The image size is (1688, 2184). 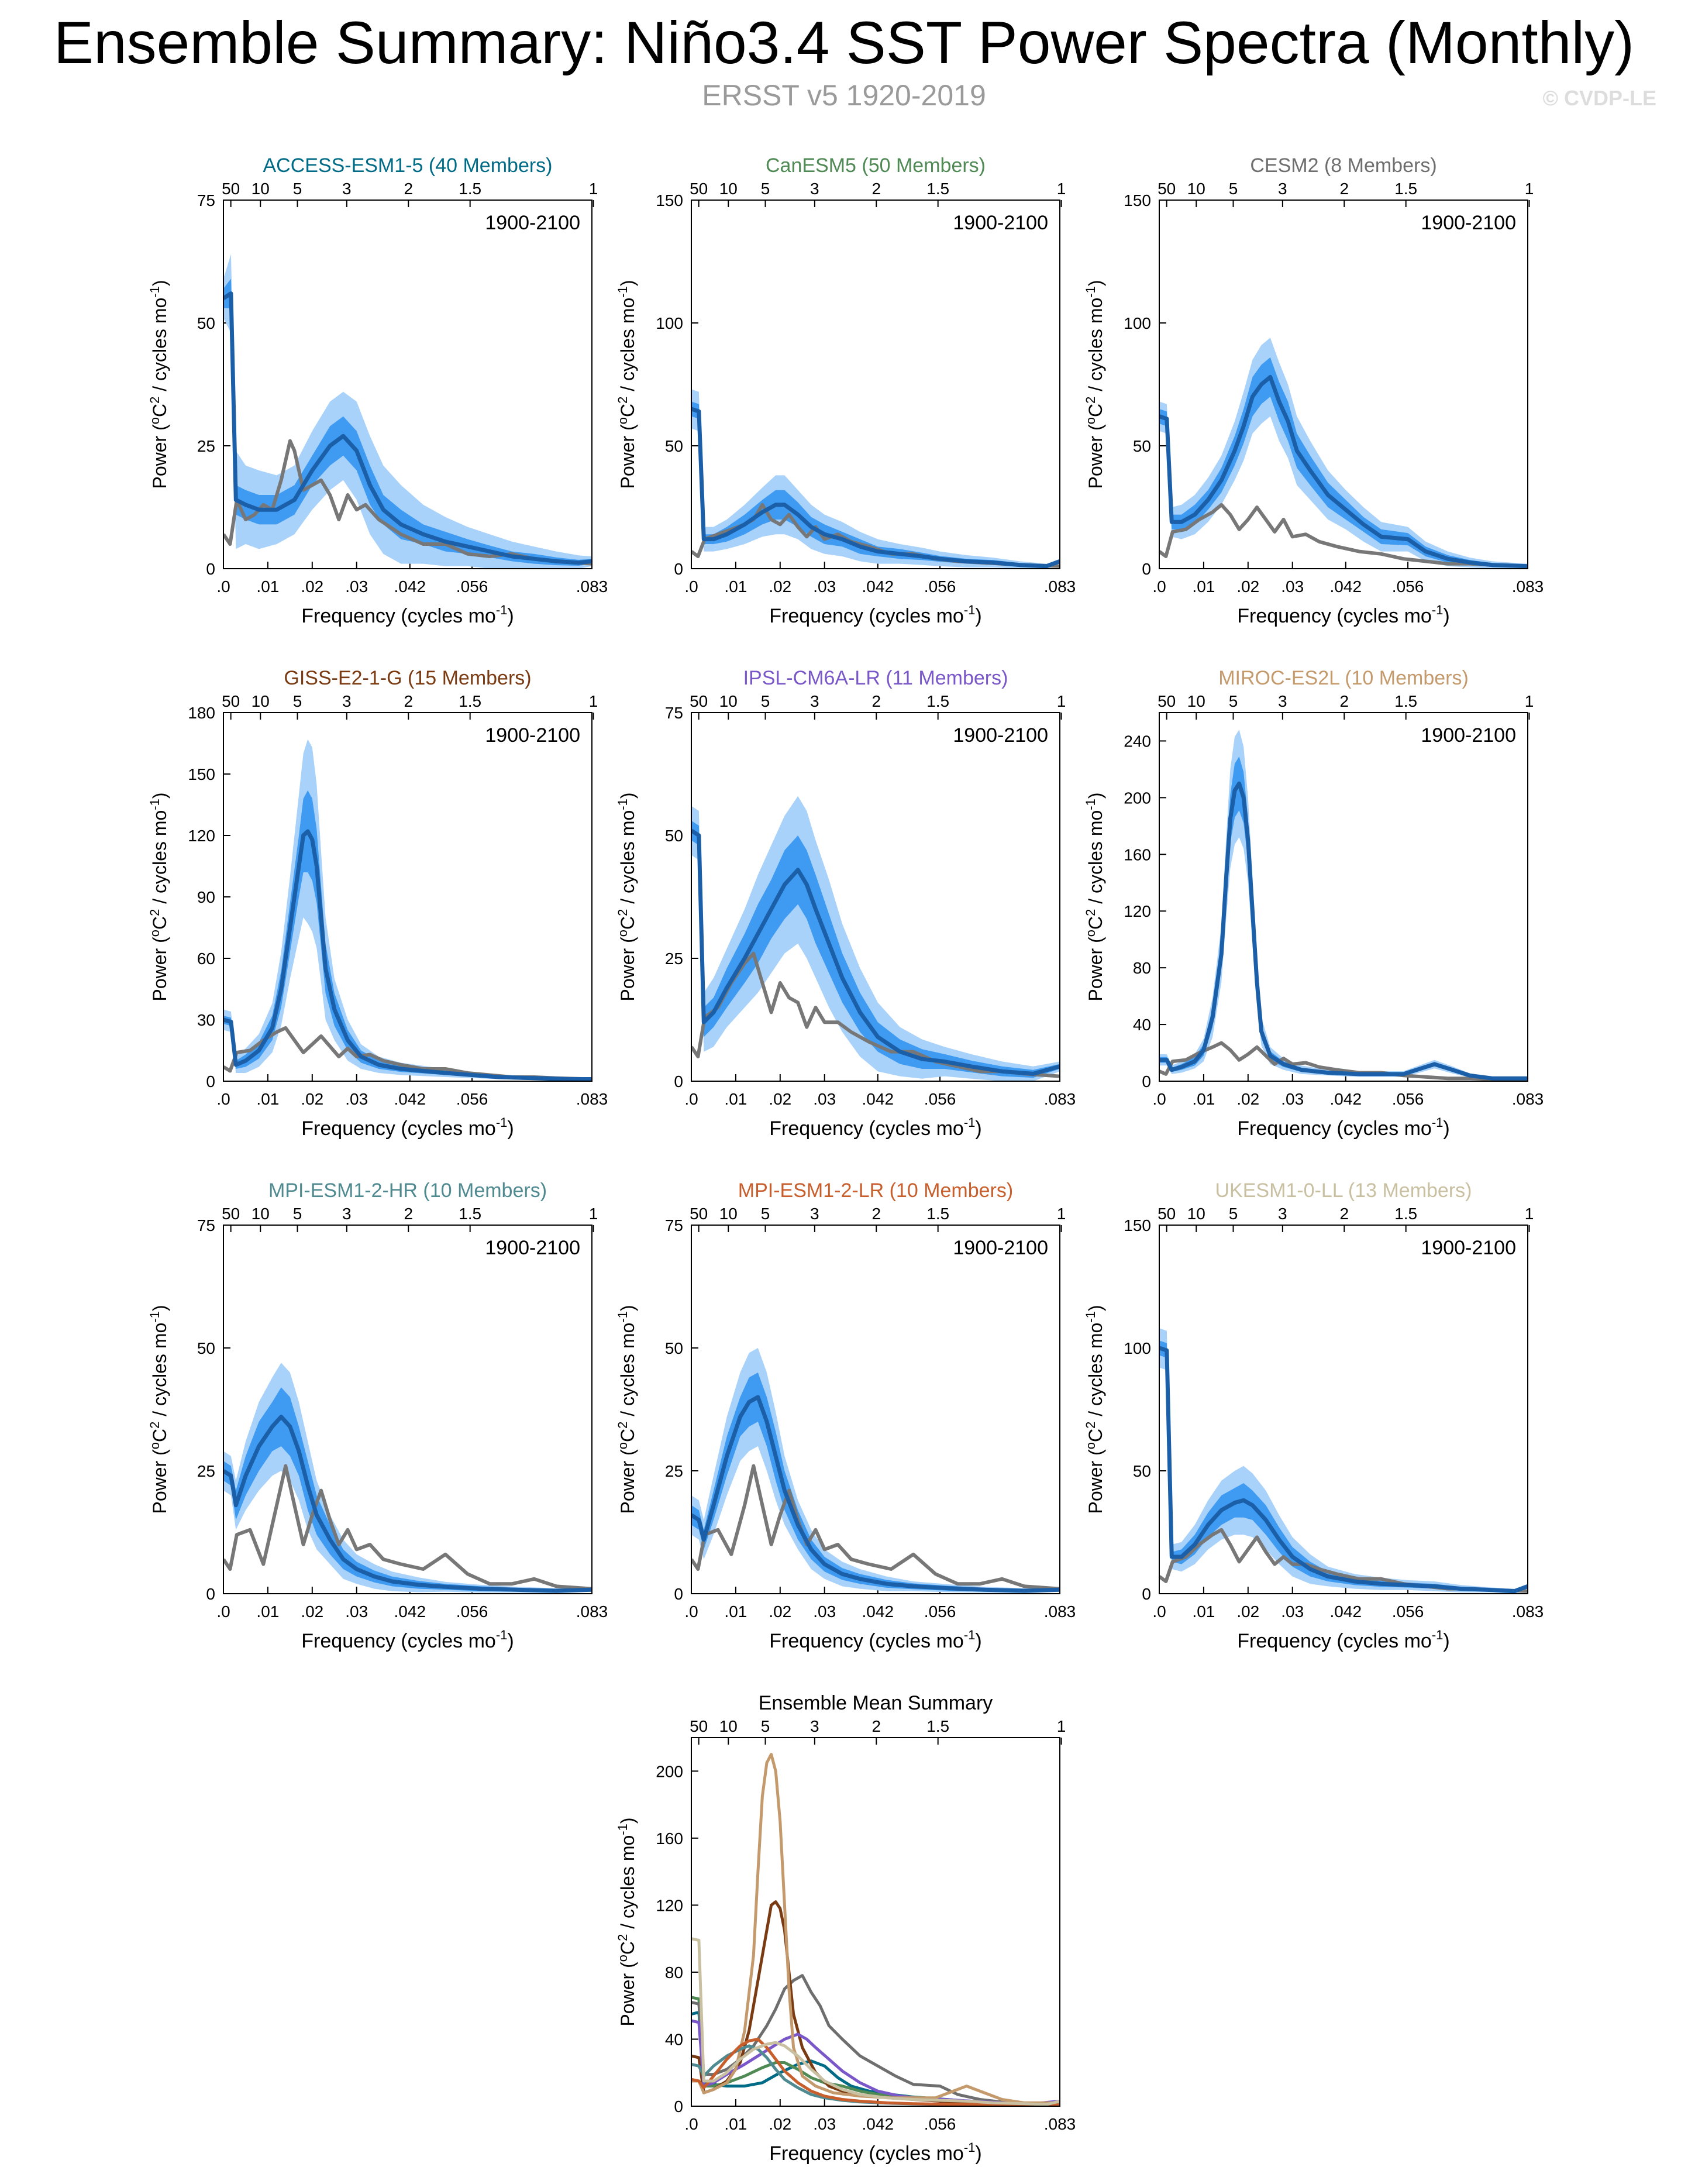 What do you see at coordinates (674, 1225) in the screenshot?
I see `y-tick-label: 75` at bounding box center [674, 1225].